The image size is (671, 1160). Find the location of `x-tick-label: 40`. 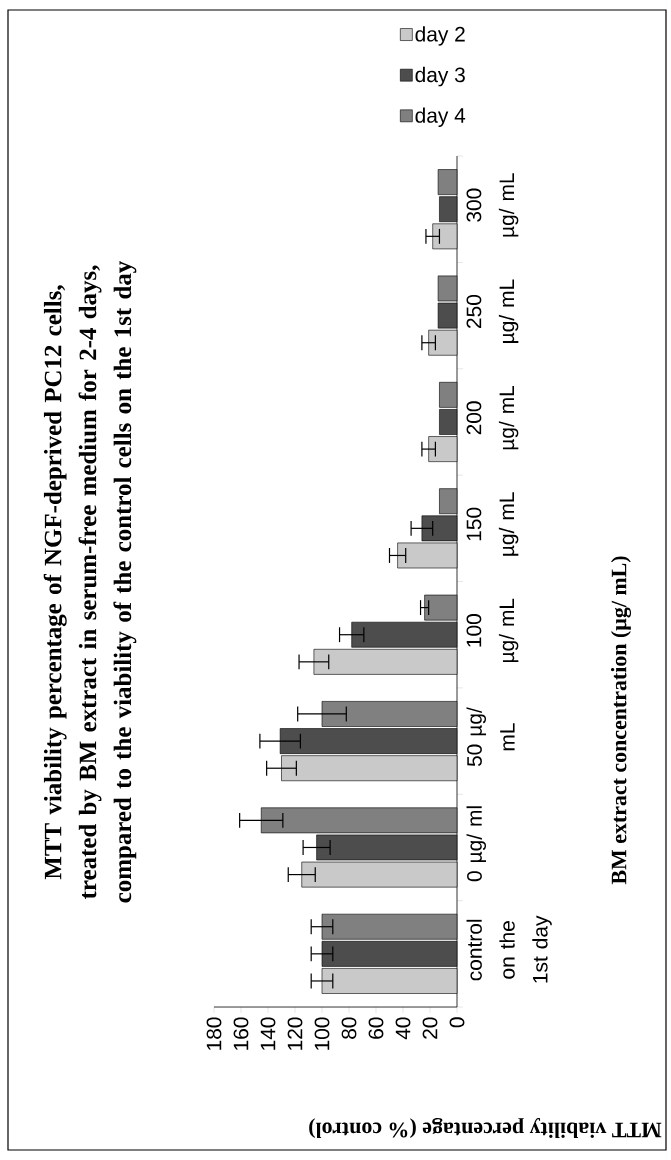

x-tick-label: 40 is located at coordinates (403, 1028).